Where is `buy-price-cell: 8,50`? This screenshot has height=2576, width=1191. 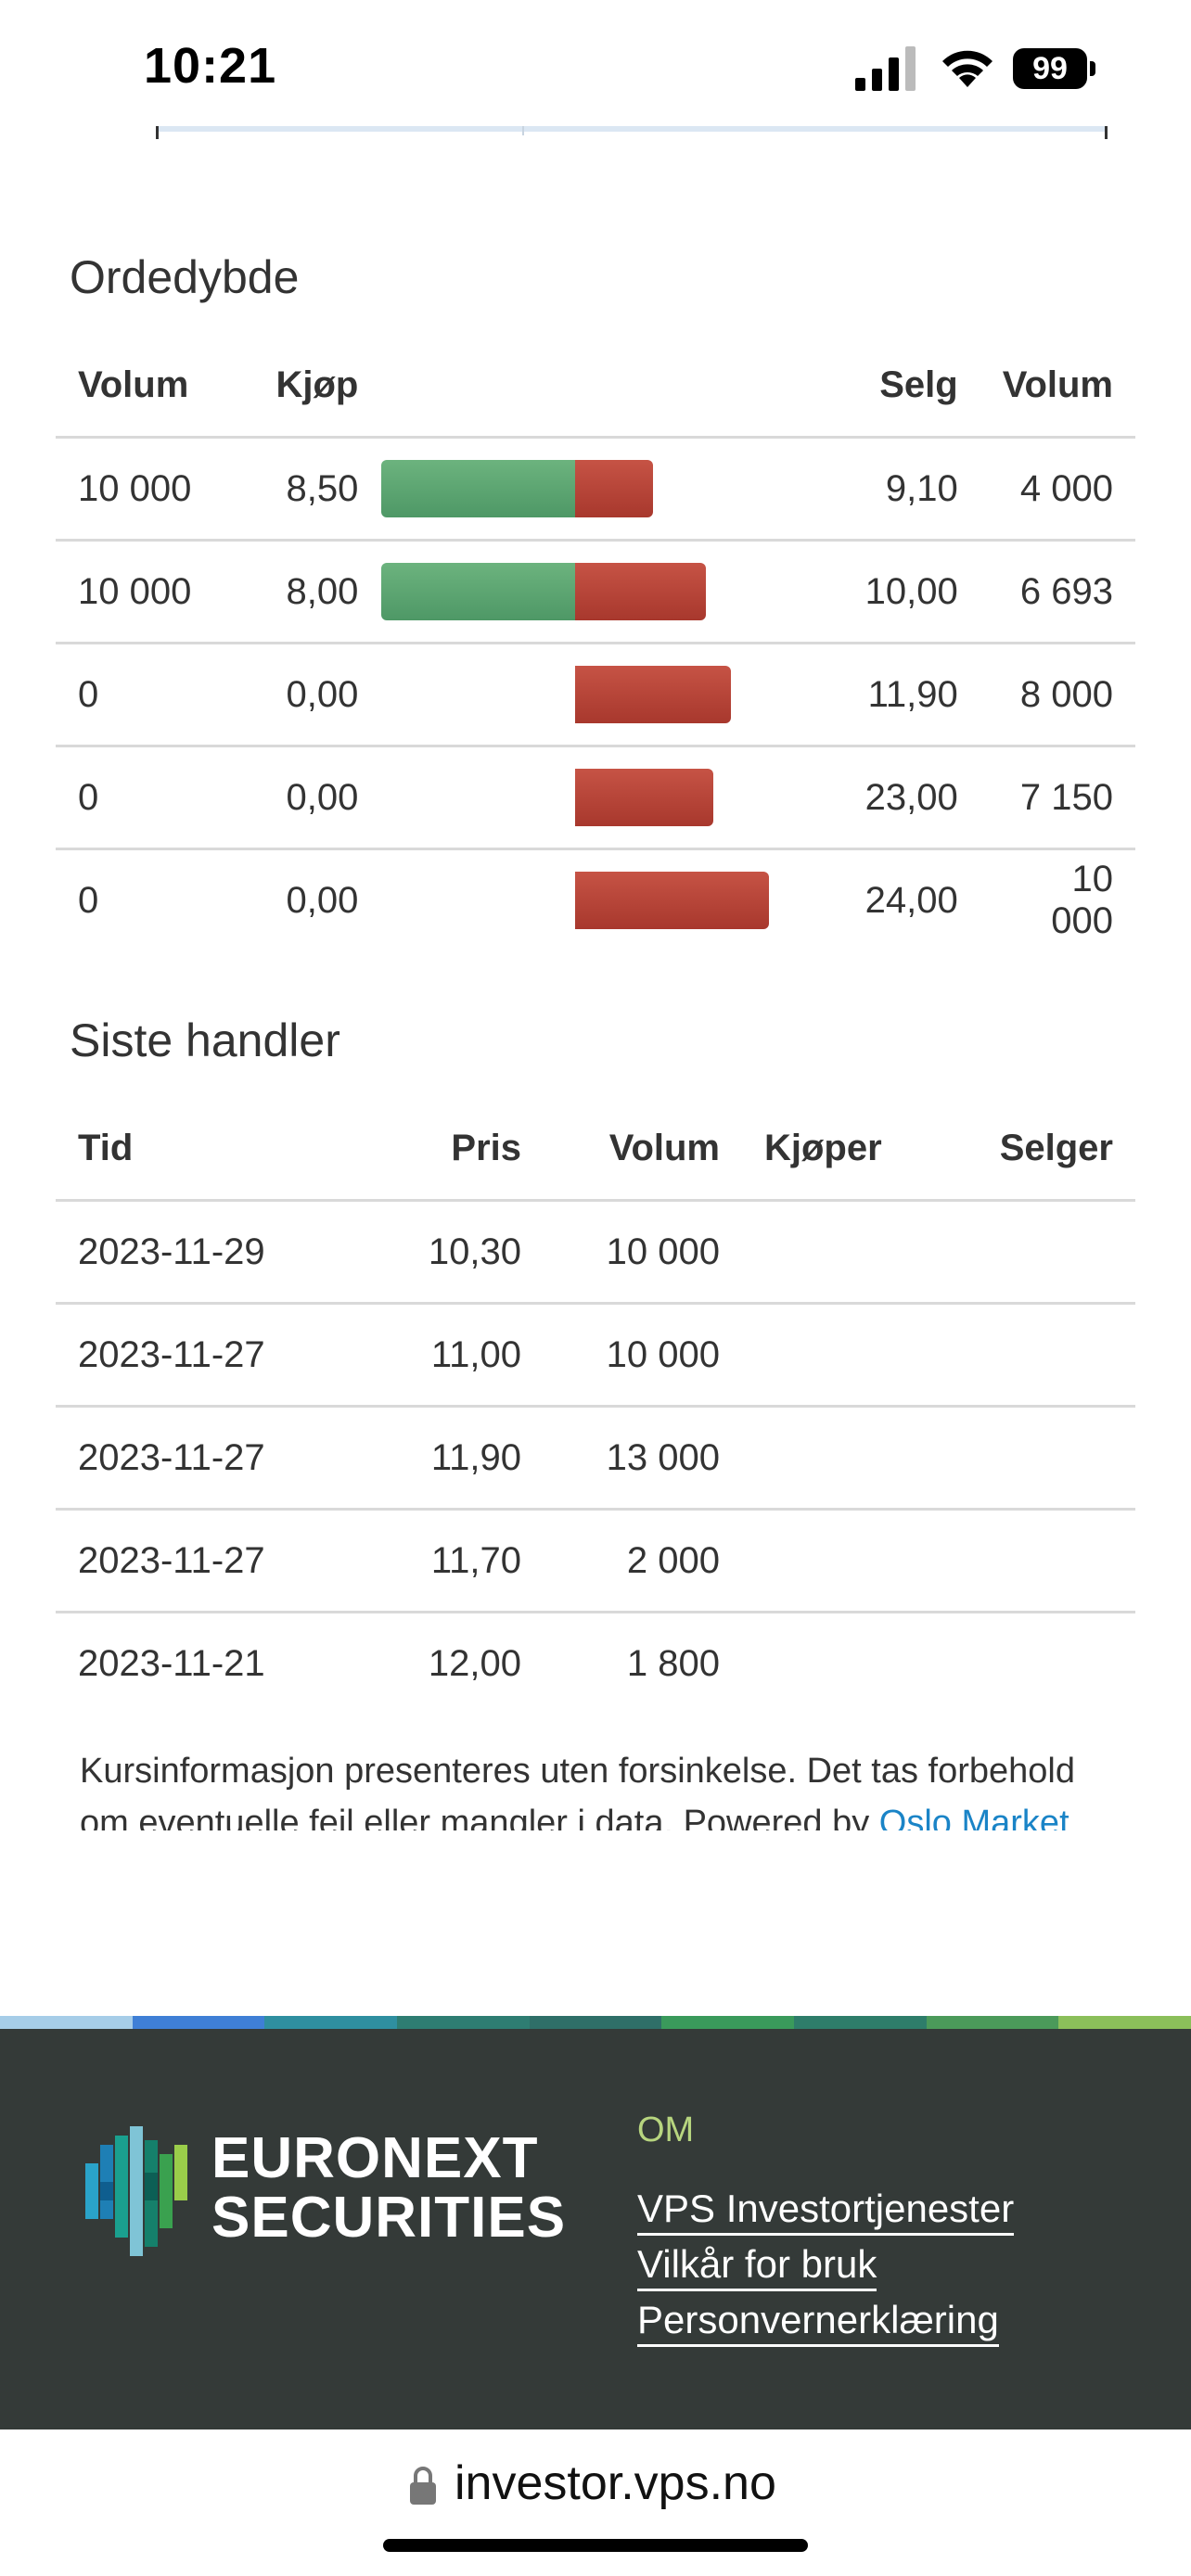 buy-price-cell: 8,50 is located at coordinates (308, 488).